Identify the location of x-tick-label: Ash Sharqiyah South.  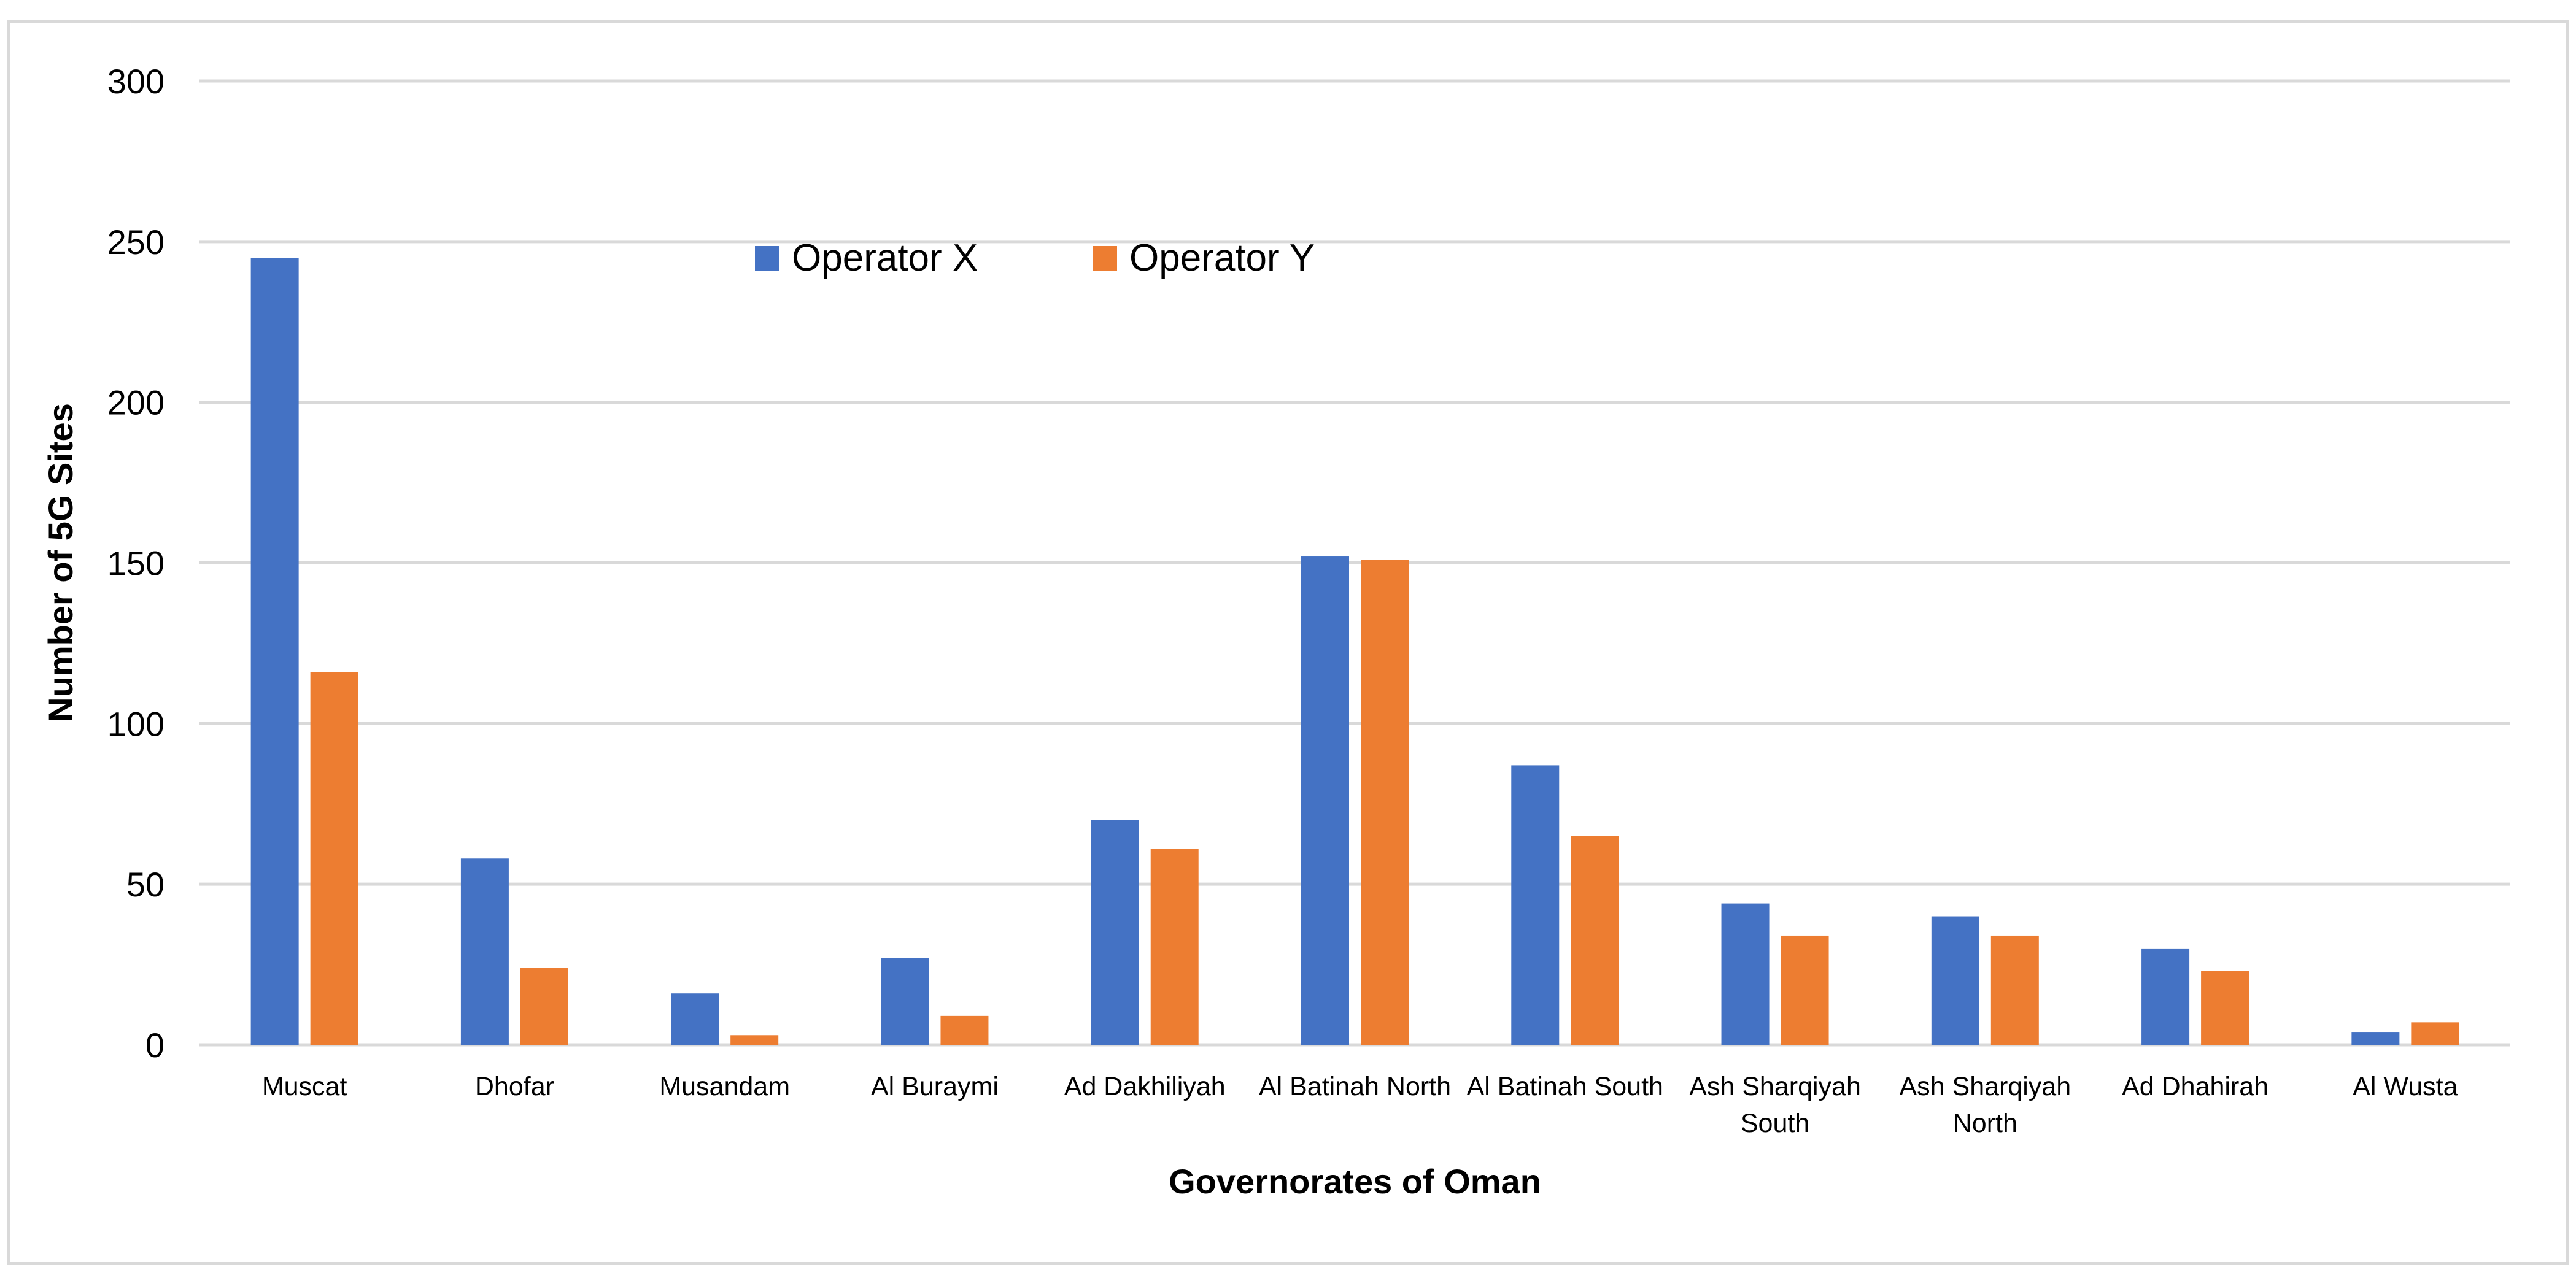
(1775, 1105).